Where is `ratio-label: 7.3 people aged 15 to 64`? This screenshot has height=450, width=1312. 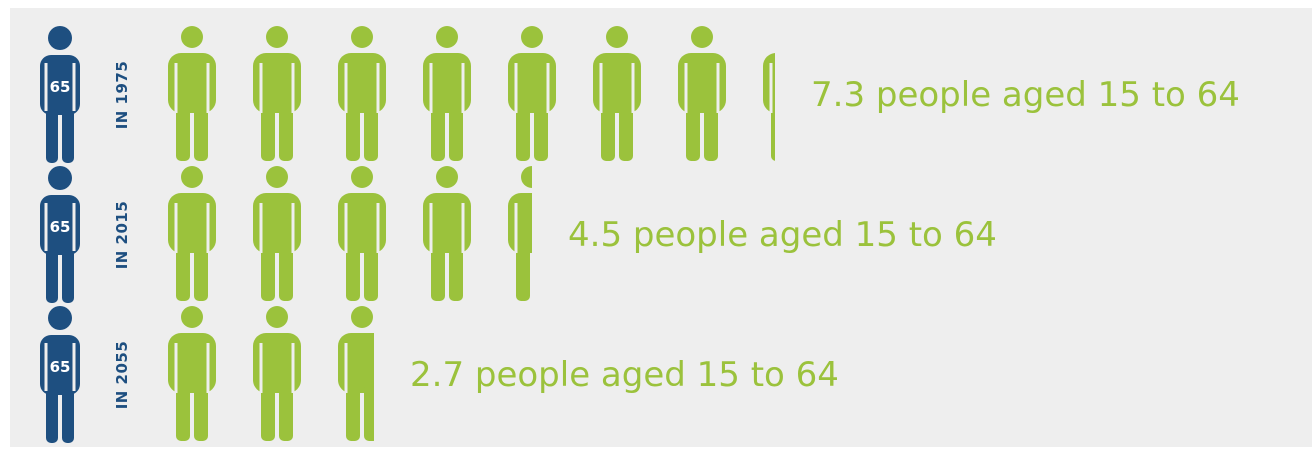
ratio-label: 7.3 people aged 15 to 64 is located at coordinates (1025, 95).